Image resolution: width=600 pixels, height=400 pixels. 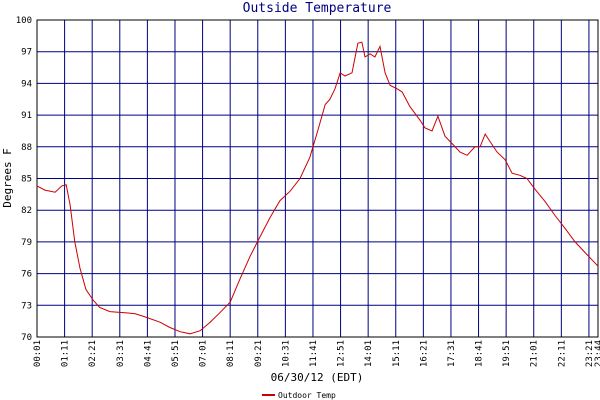 What do you see at coordinates (26, 180) in the screenshot?
I see `y-tick-label: 85` at bounding box center [26, 180].